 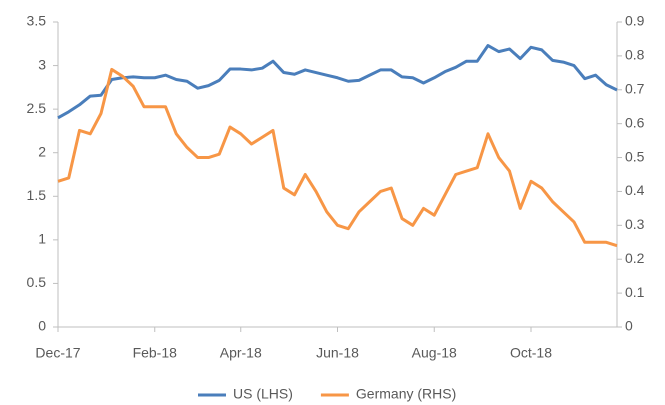 What do you see at coordinates (37, 195) in the screenshot?
I see `y-tick-label: 1.5` at bounding box center [37, 195].